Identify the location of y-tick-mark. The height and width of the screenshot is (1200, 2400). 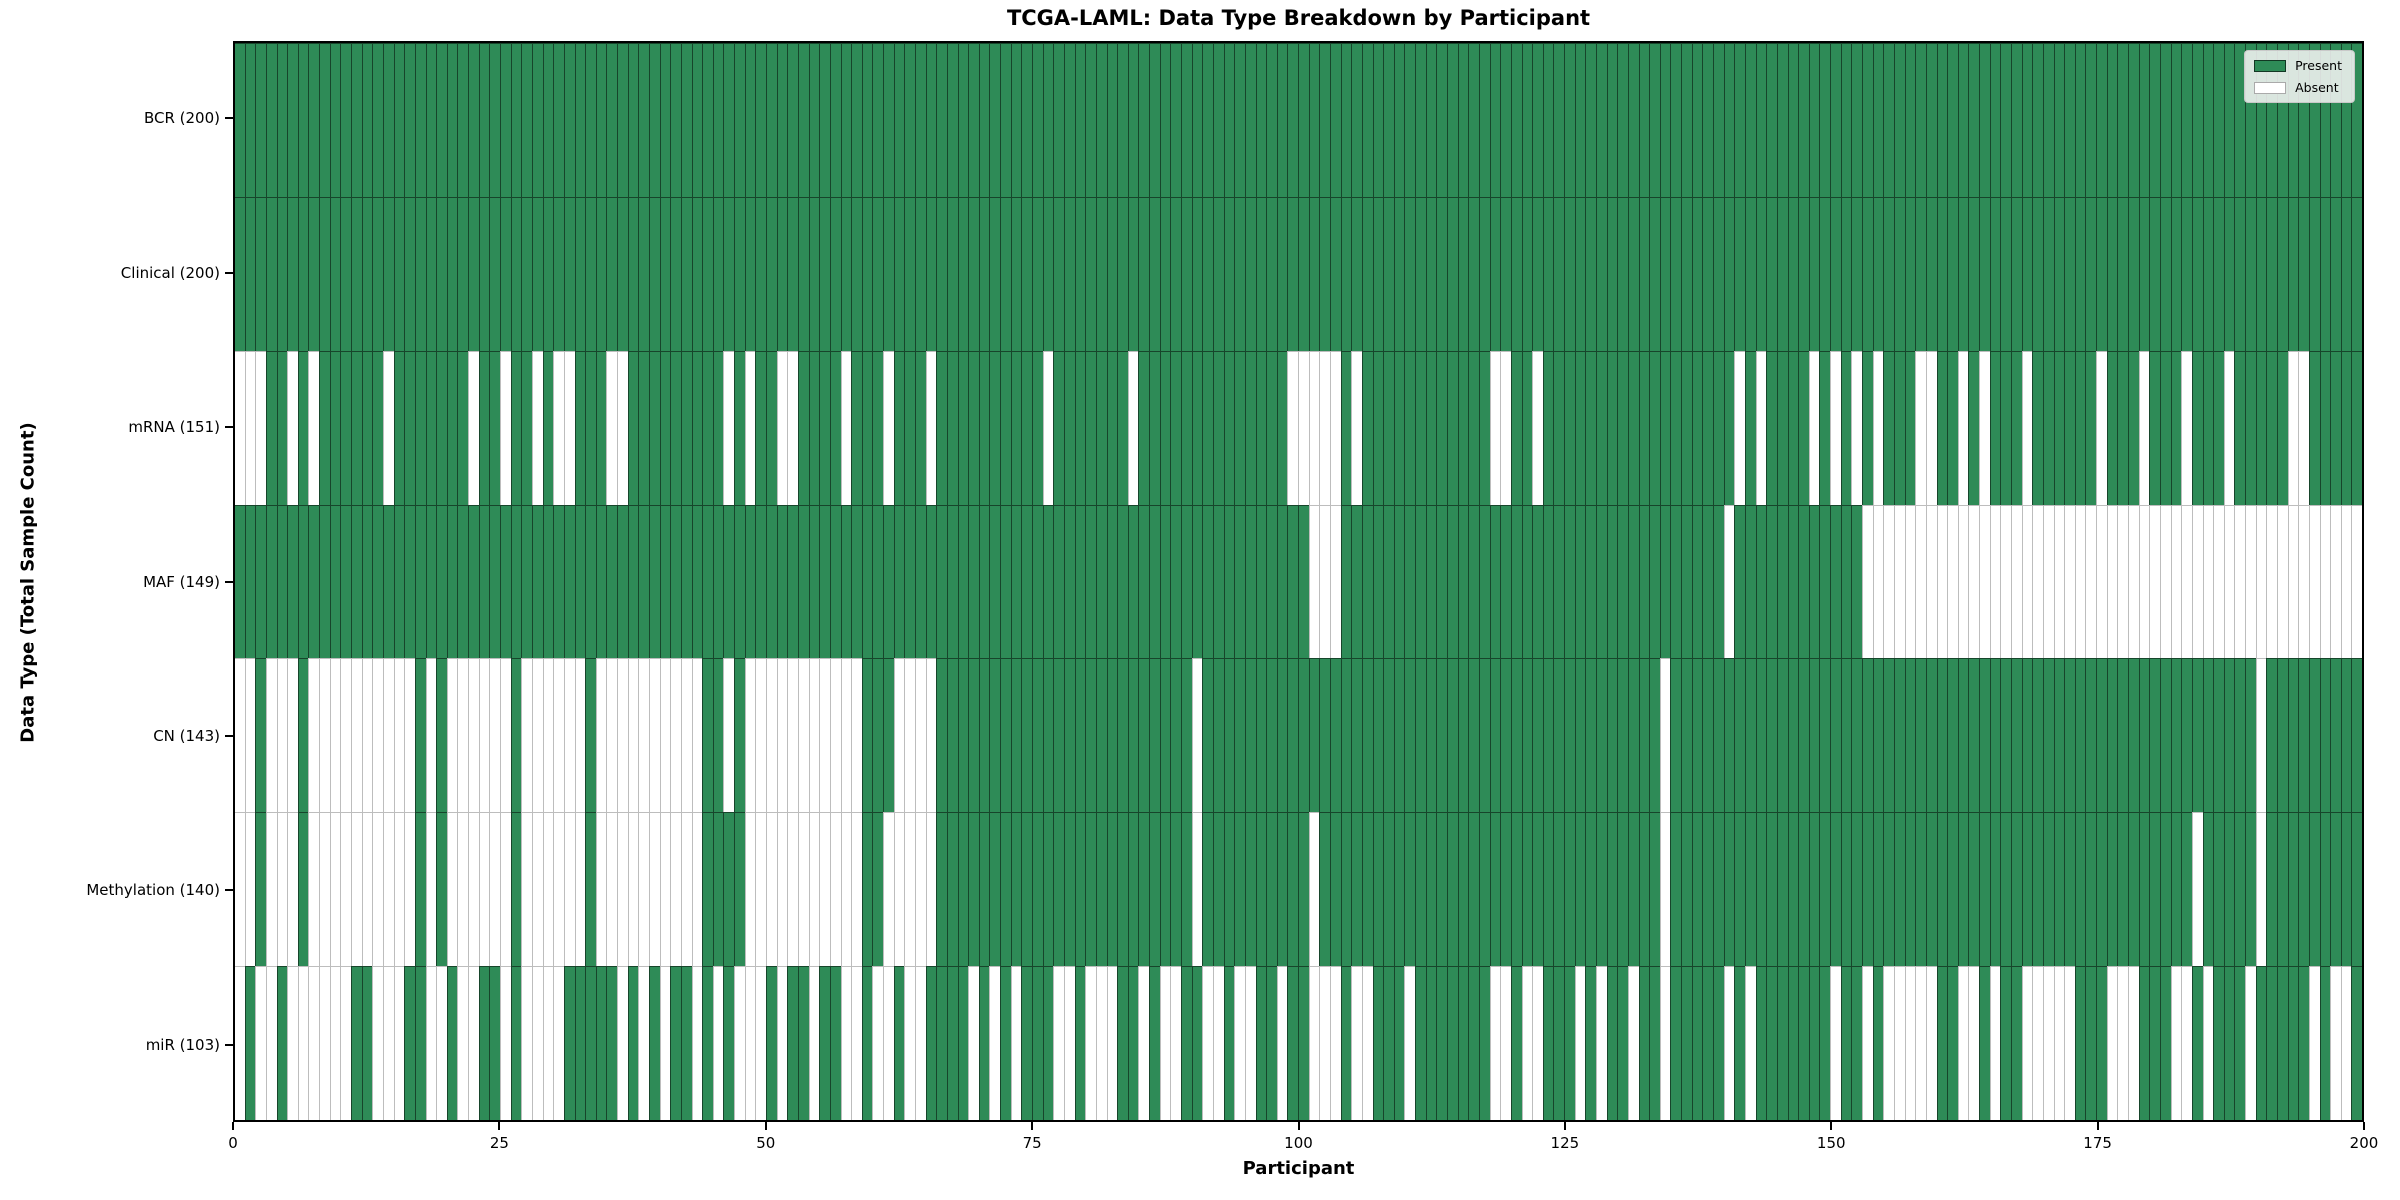
(229, 1044).